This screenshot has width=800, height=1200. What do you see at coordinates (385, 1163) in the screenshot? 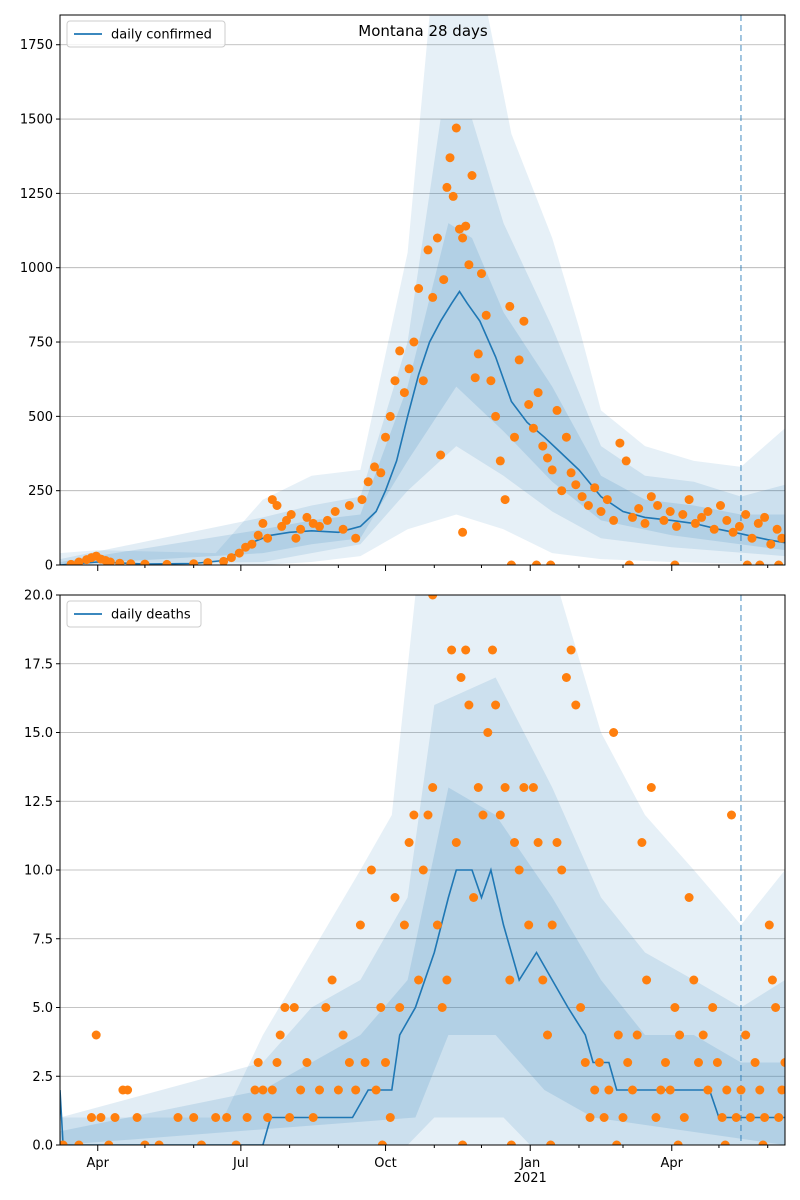
I see `x-tick-label-2: Oct` at bounding box center [385, 1163].